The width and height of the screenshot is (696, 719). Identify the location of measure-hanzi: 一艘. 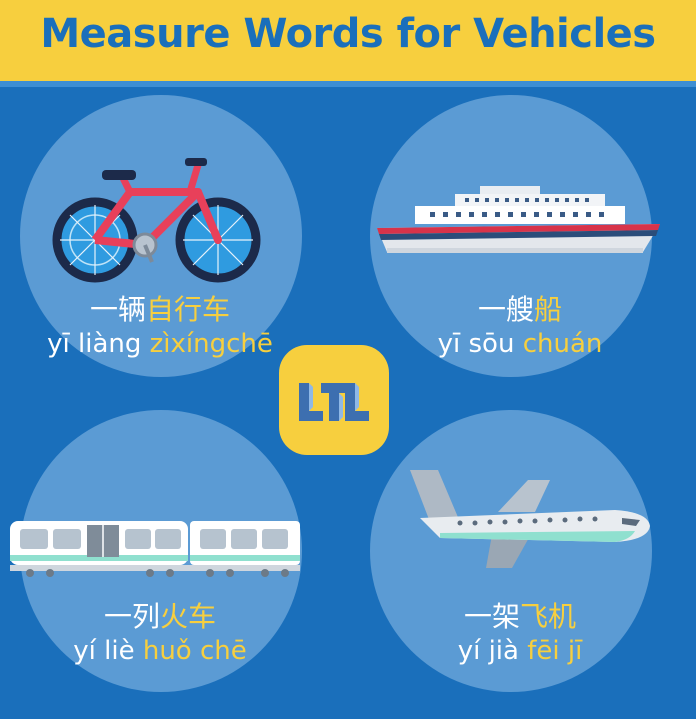
(505, 309).